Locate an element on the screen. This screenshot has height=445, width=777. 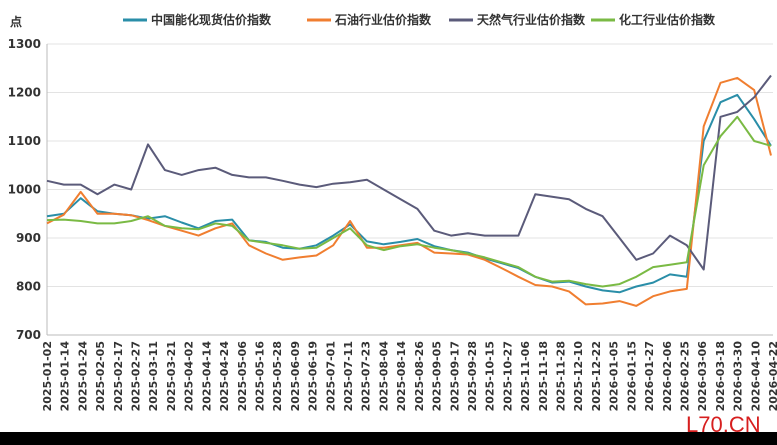
x-tick-label: 2025-04-14 is located at coordinates (206, 376).